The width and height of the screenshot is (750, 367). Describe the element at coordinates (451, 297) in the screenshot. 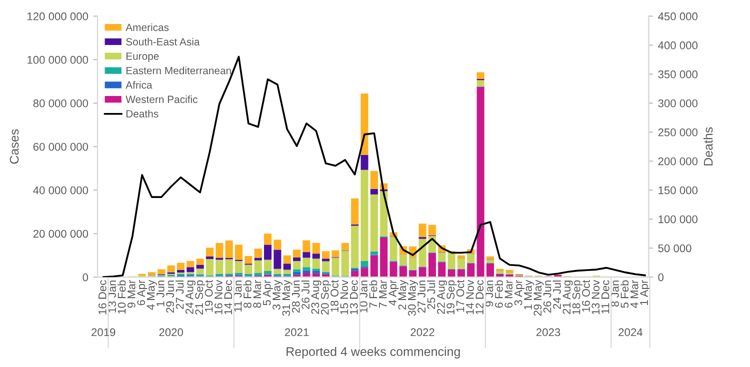

I see `x-tick-label: 19 Sep` at that location.